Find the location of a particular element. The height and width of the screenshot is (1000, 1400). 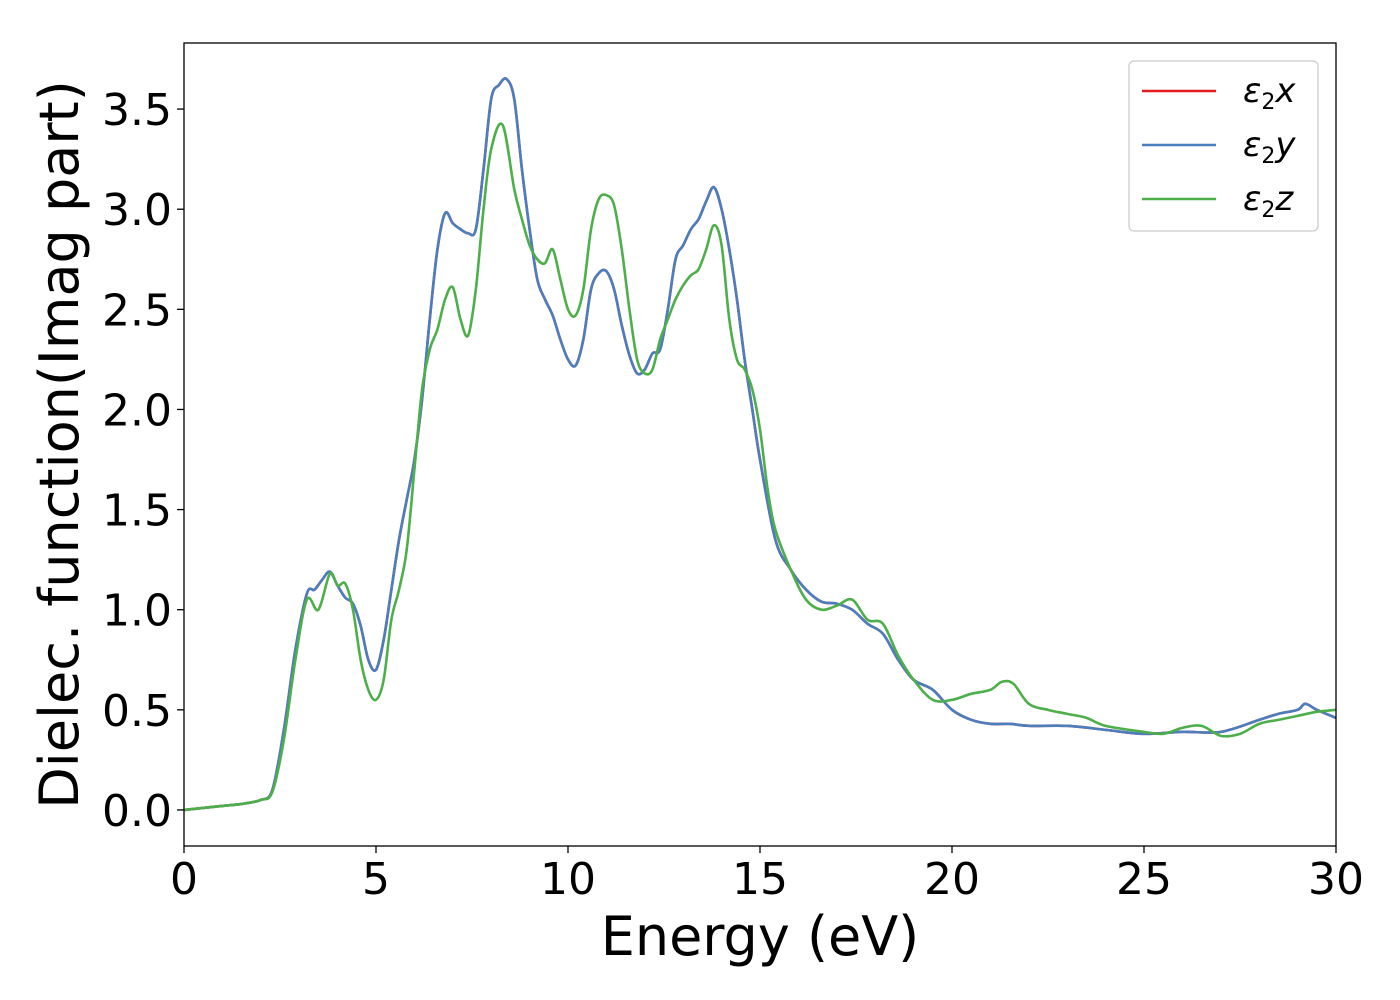

y-tick-label: 2.0 is located at coordinates (137, 410).